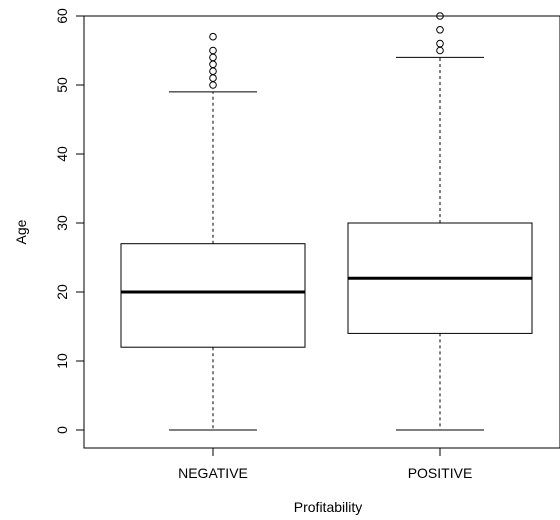 This screenshot has width=560, height=520. I want to click on x-axis-label: Profitability, so click(328, 507).